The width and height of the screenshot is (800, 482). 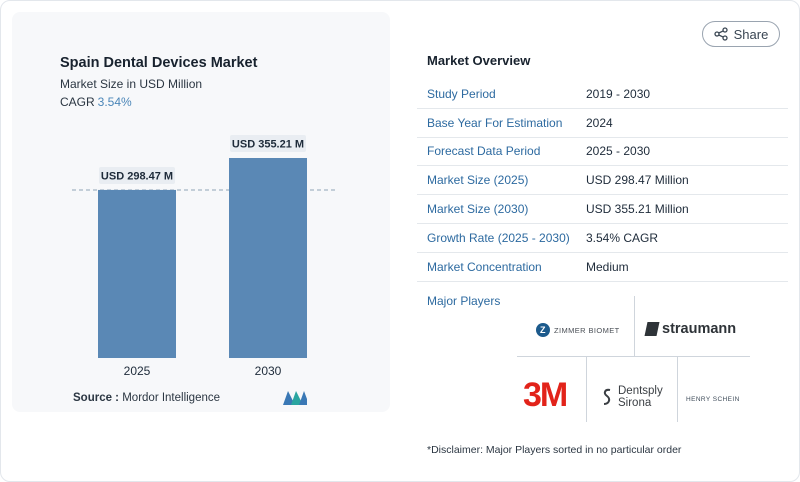 I want to click on cagr-line: CAGR 3.54%, so click(x=96, y=102).